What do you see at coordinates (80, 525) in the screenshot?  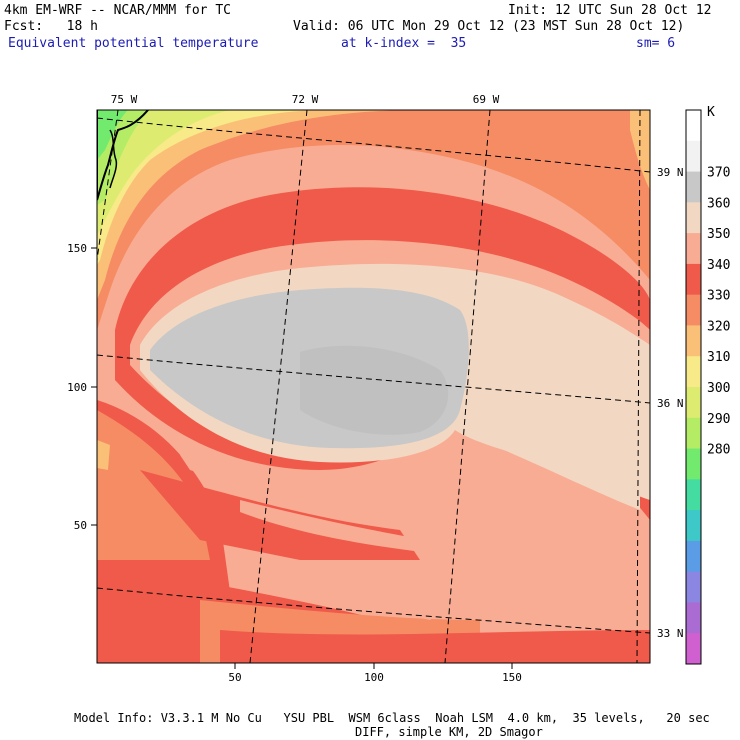 I see `y-tick-50: 50` at bounding box center [80, 525].